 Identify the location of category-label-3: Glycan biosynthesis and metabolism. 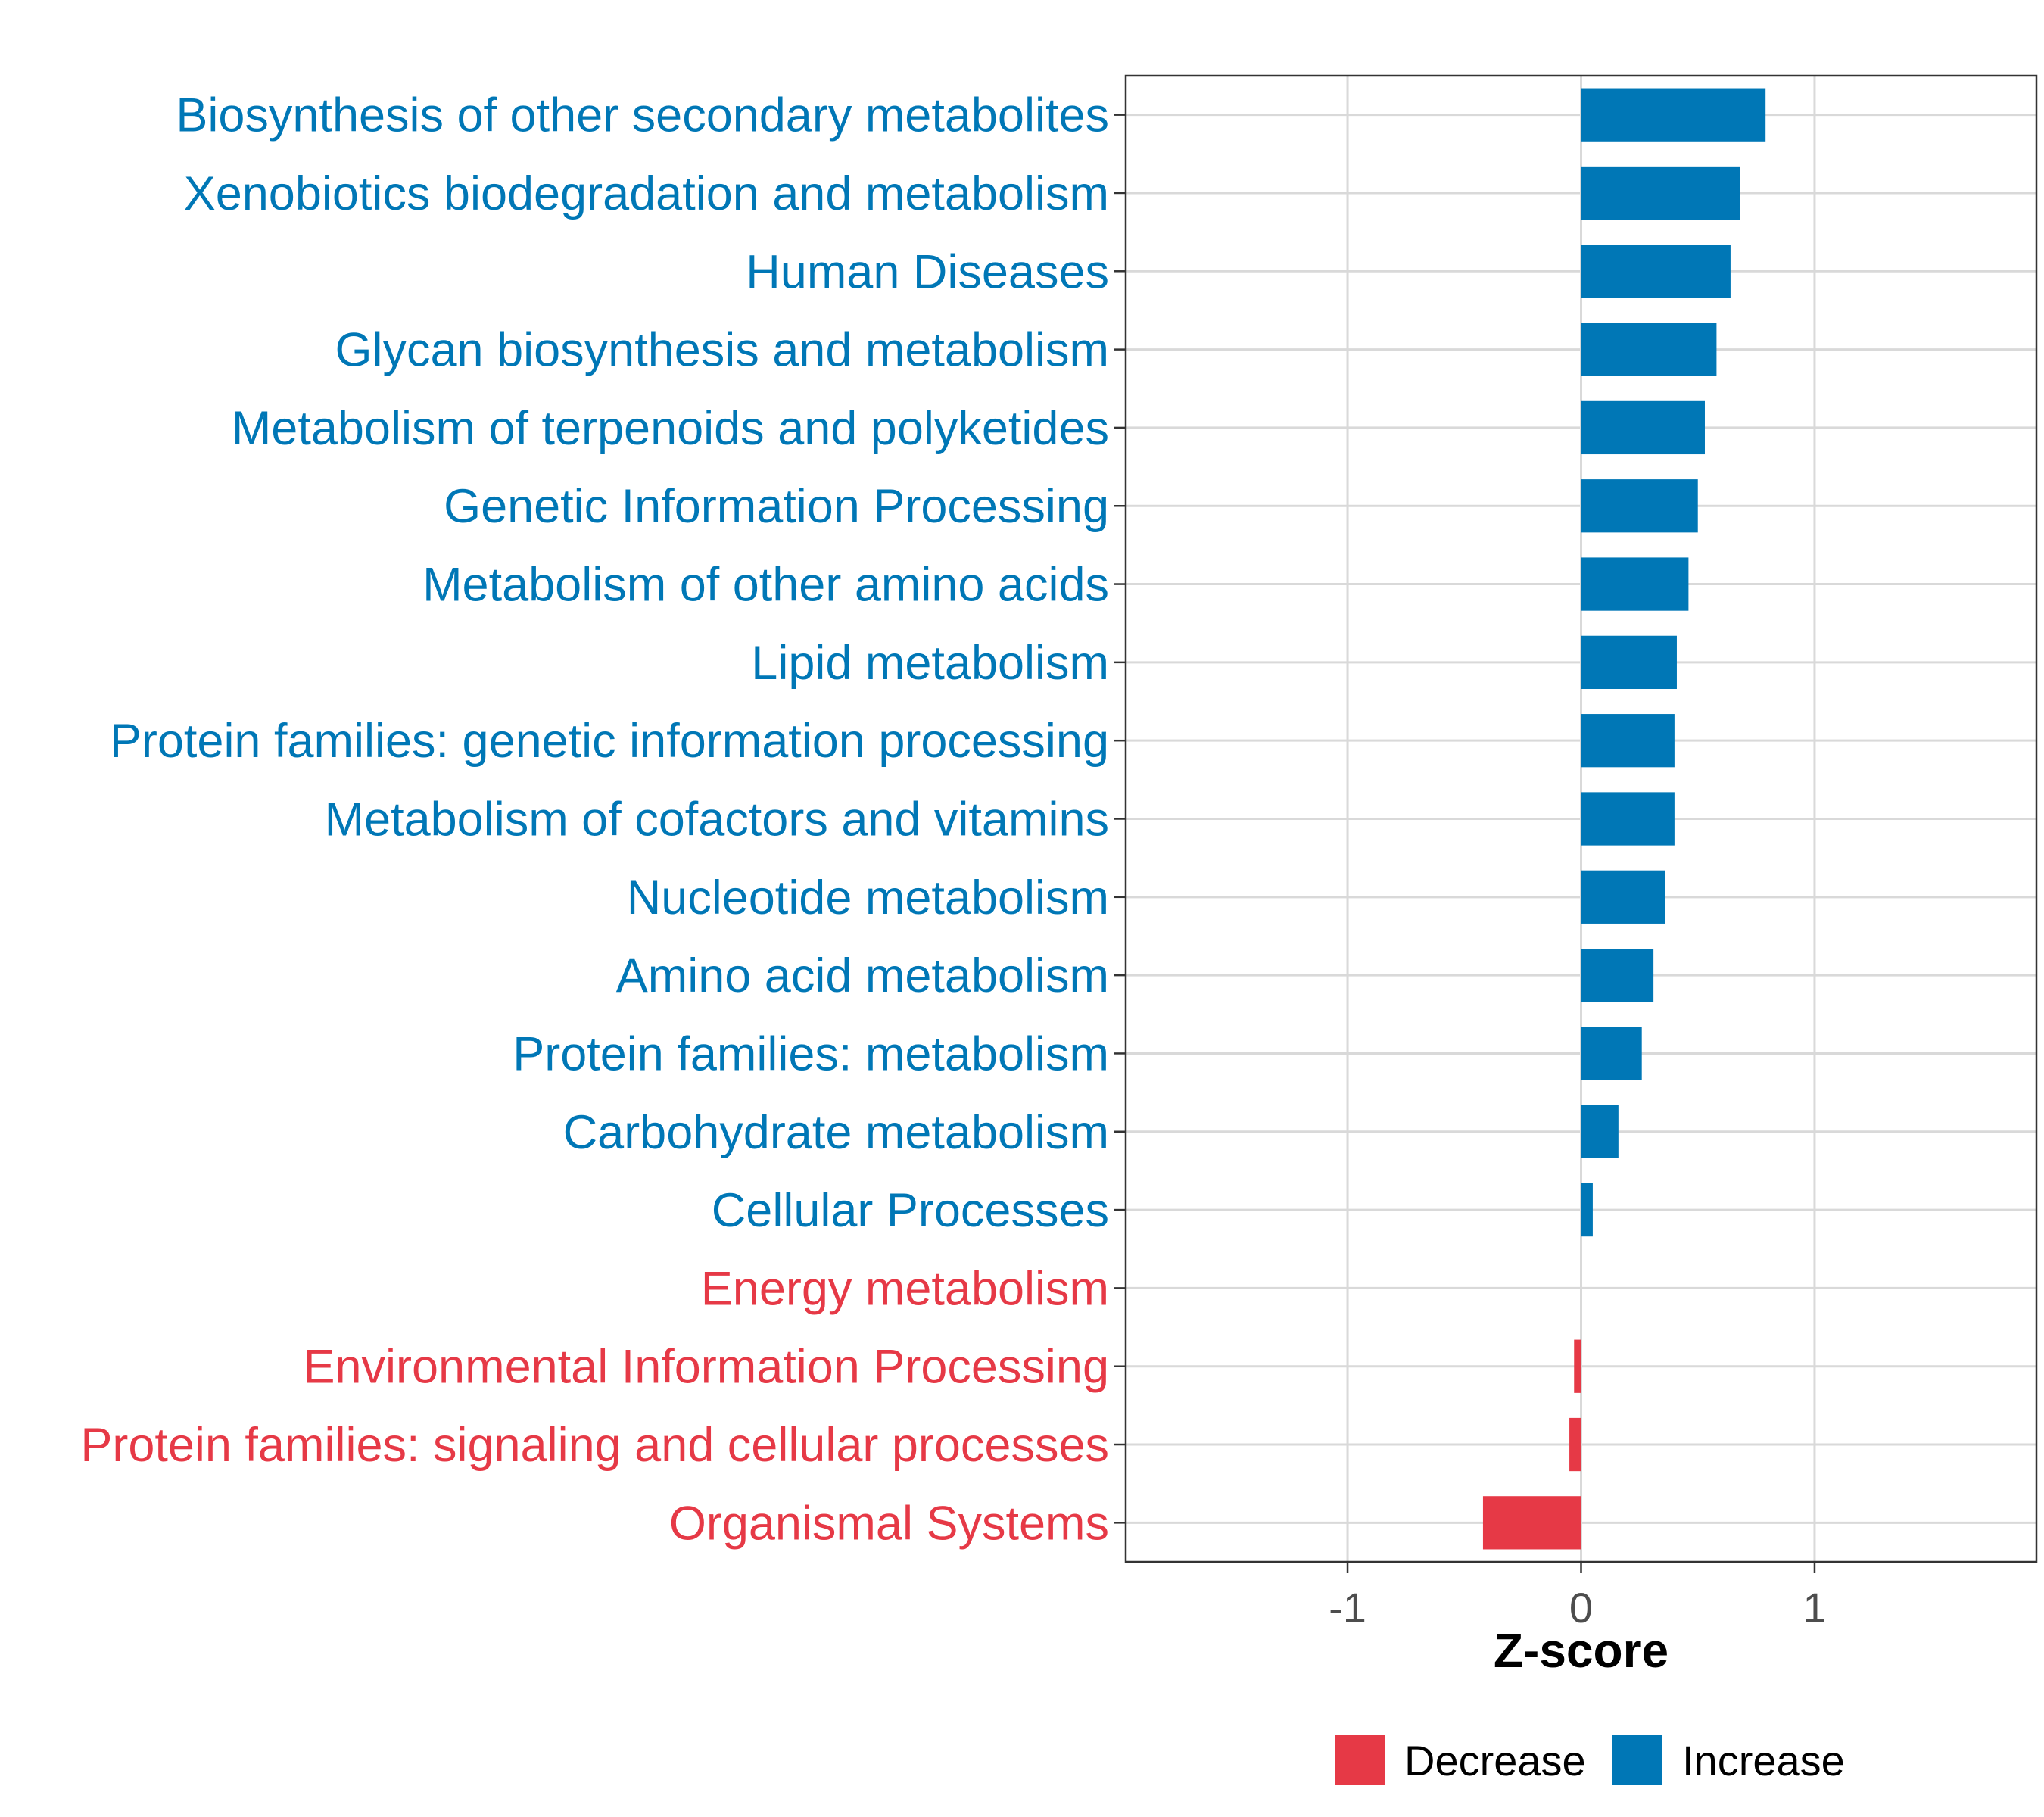
(722, 350).